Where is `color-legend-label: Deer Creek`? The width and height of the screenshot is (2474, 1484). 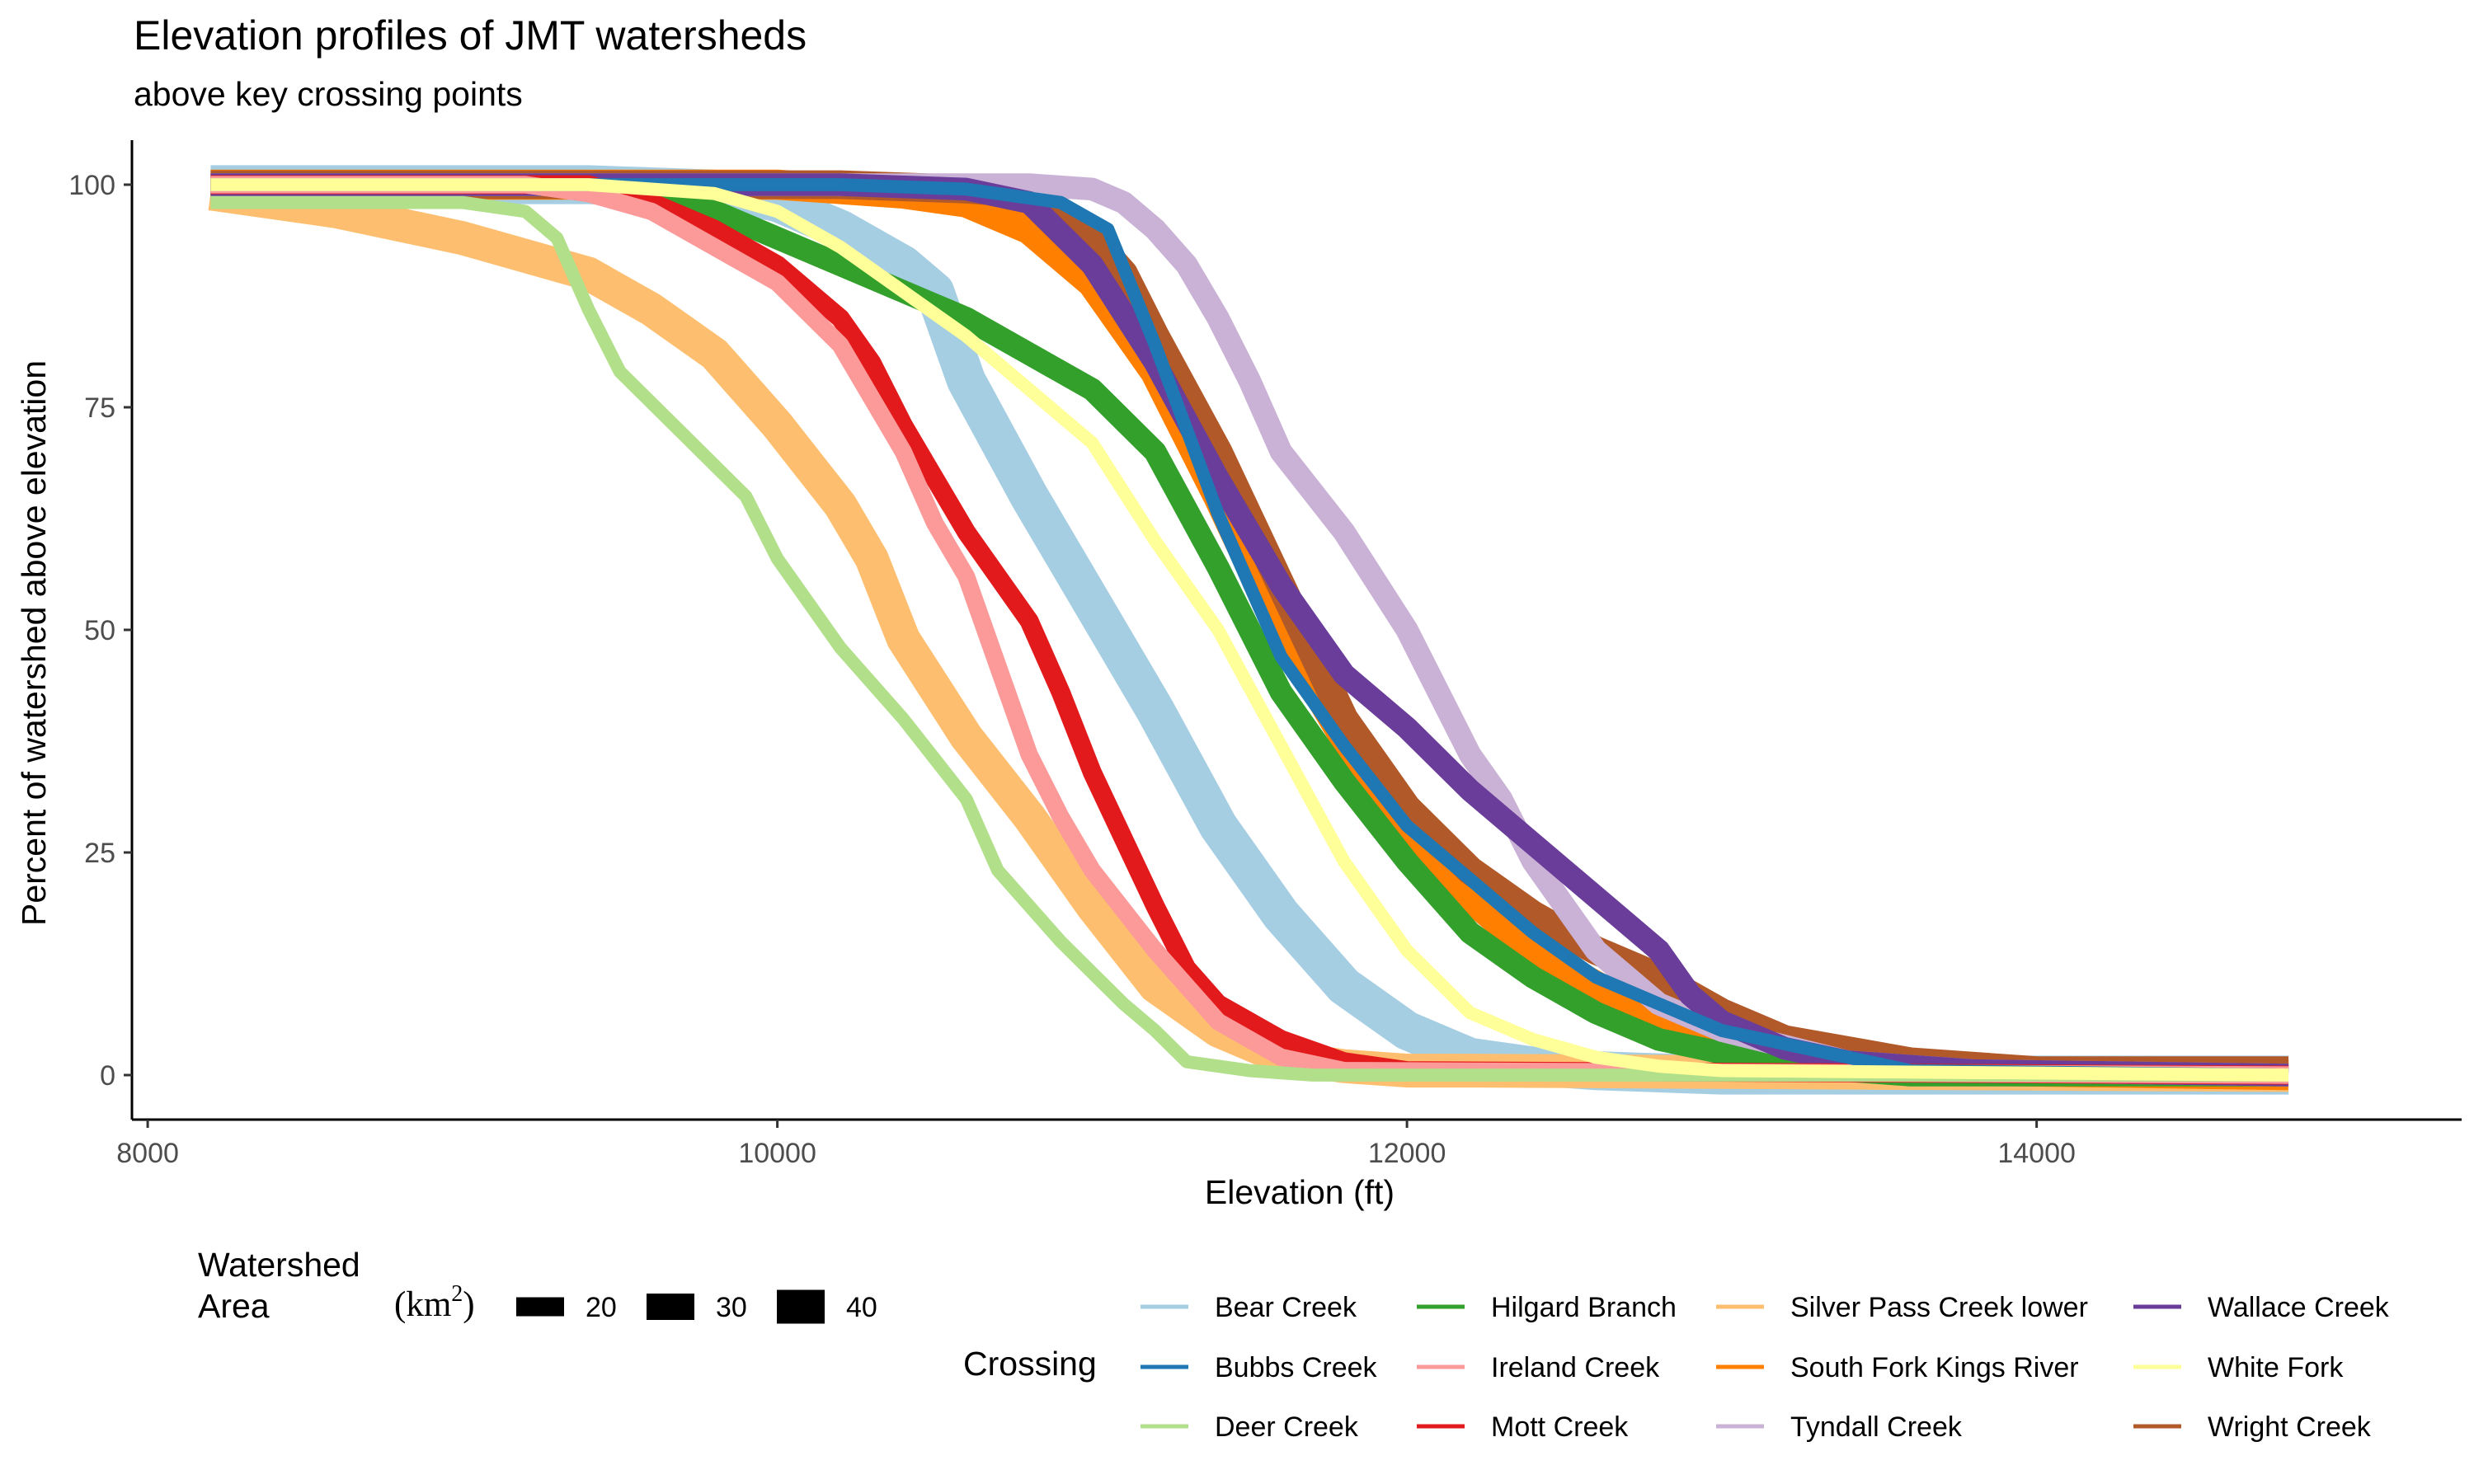
color-legend-label: Deer Creek is located at coordinates (1287, 1427).